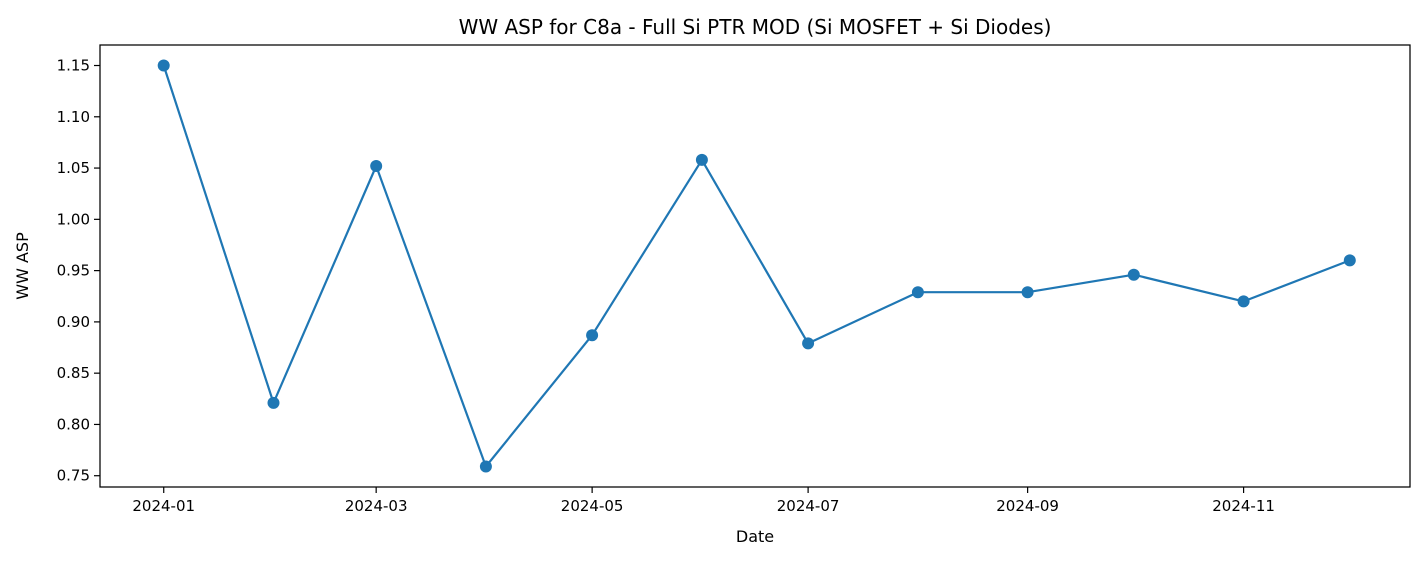 Image resolution: width=1425 pixels, height=561 pixels. I want to click on x-tick-label: 2024-11, so click(1243, 506).